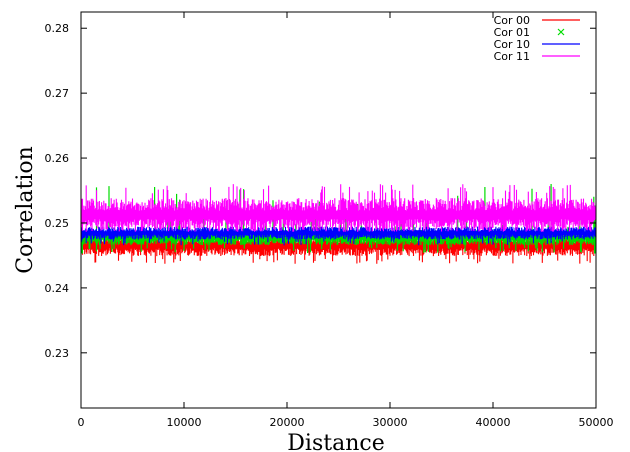 This screenshot has width=630, height=452. I want to click on legend-item: Cor 11, so click(537, 56).